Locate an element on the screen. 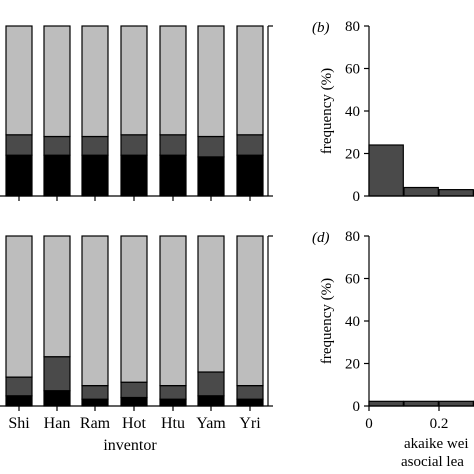  bar-c-shi-seg2 is located at coordinates (19, 306).